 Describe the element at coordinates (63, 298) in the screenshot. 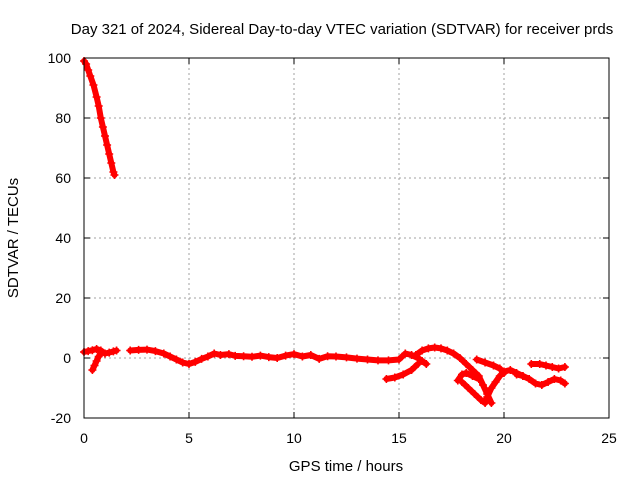

I see `y-tick-label: 20` at that location.